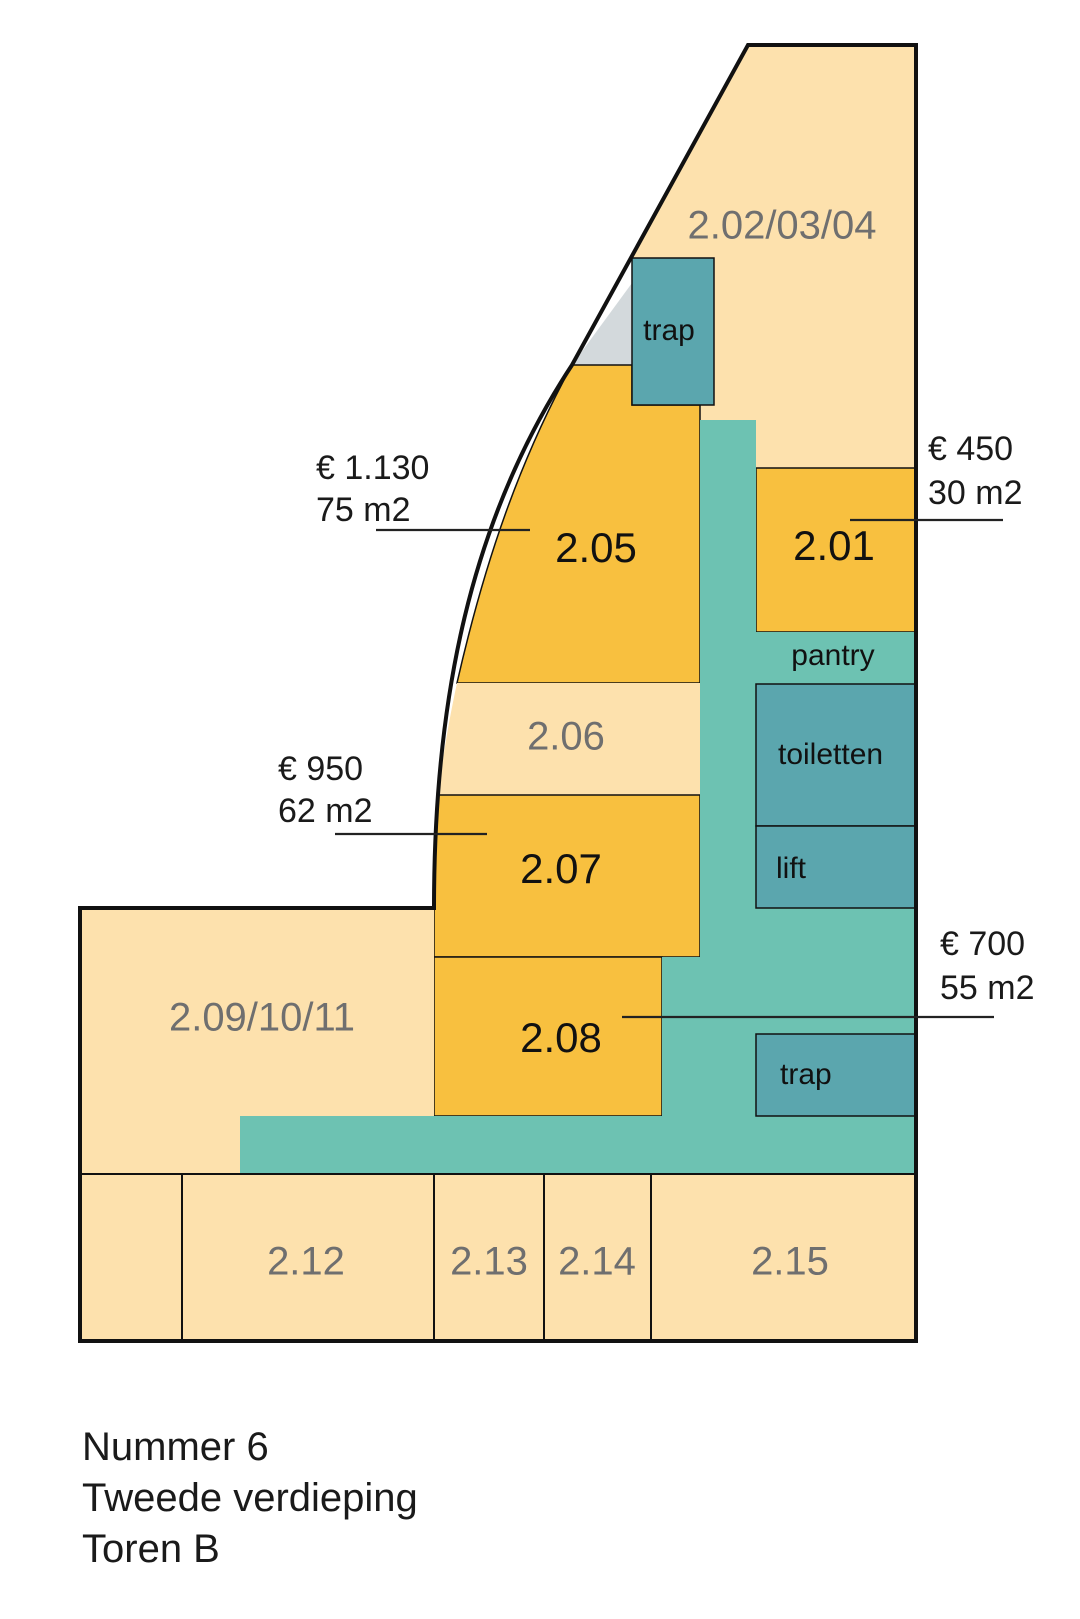  What do you see at coordinates (602, 324) in the screenshot?
I see `void-area` at bounding box center [602, 324].